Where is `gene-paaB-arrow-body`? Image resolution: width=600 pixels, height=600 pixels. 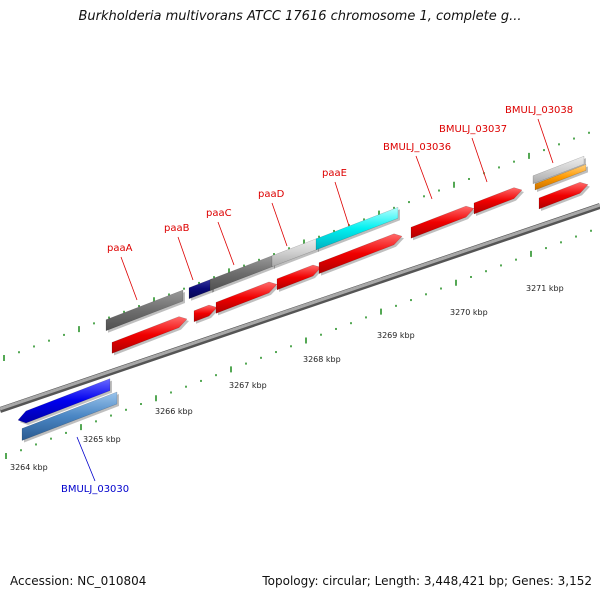 gene-paaB-arrow-body is located at coordinates (205, 313).